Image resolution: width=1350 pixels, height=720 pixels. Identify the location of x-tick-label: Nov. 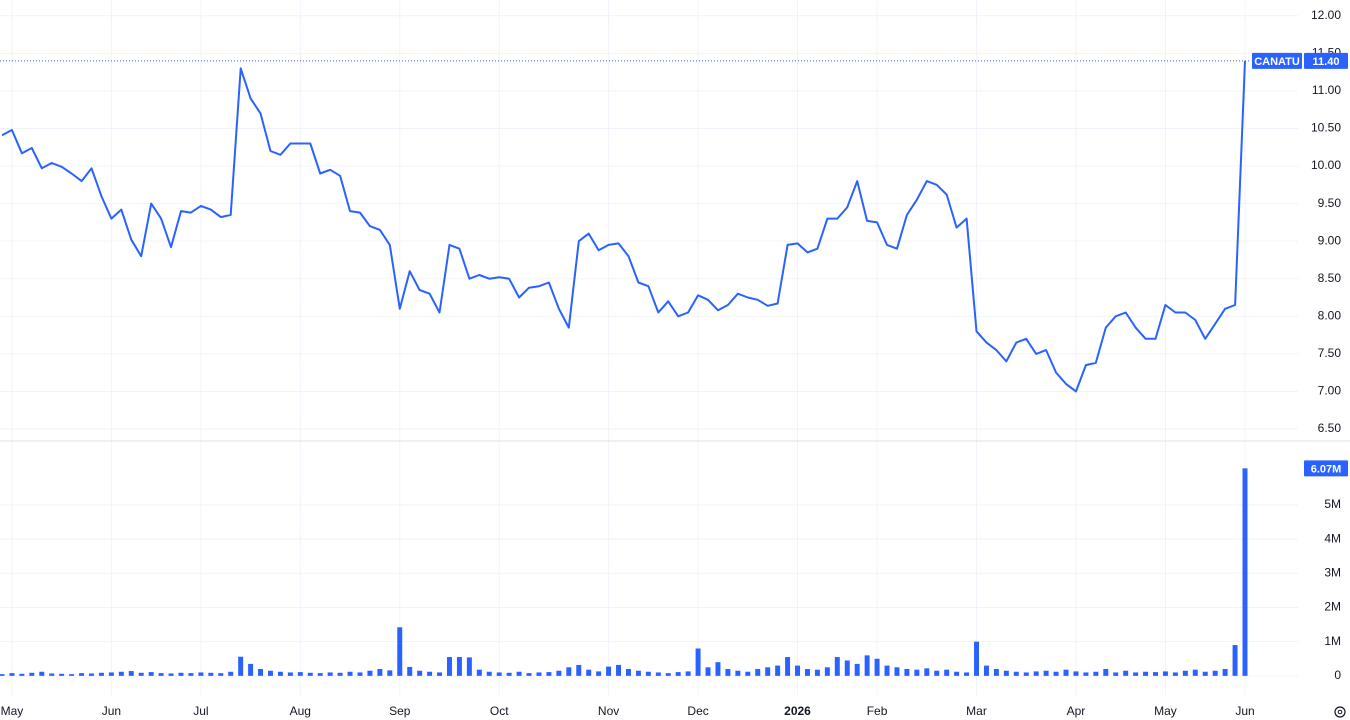
(608, 711).